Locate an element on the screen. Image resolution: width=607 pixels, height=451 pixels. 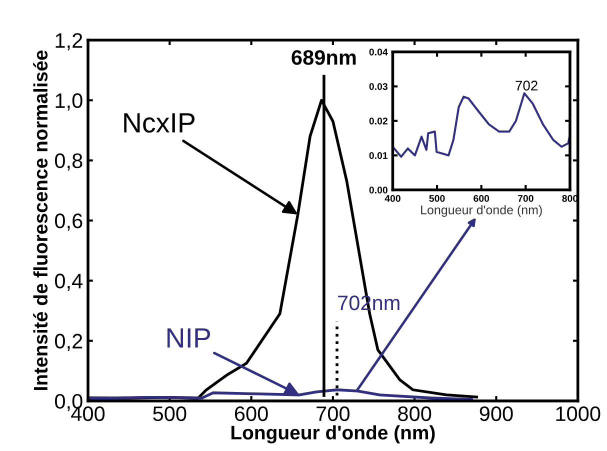
y-tick-label: 0,8 is located at coordinates (68, 162).